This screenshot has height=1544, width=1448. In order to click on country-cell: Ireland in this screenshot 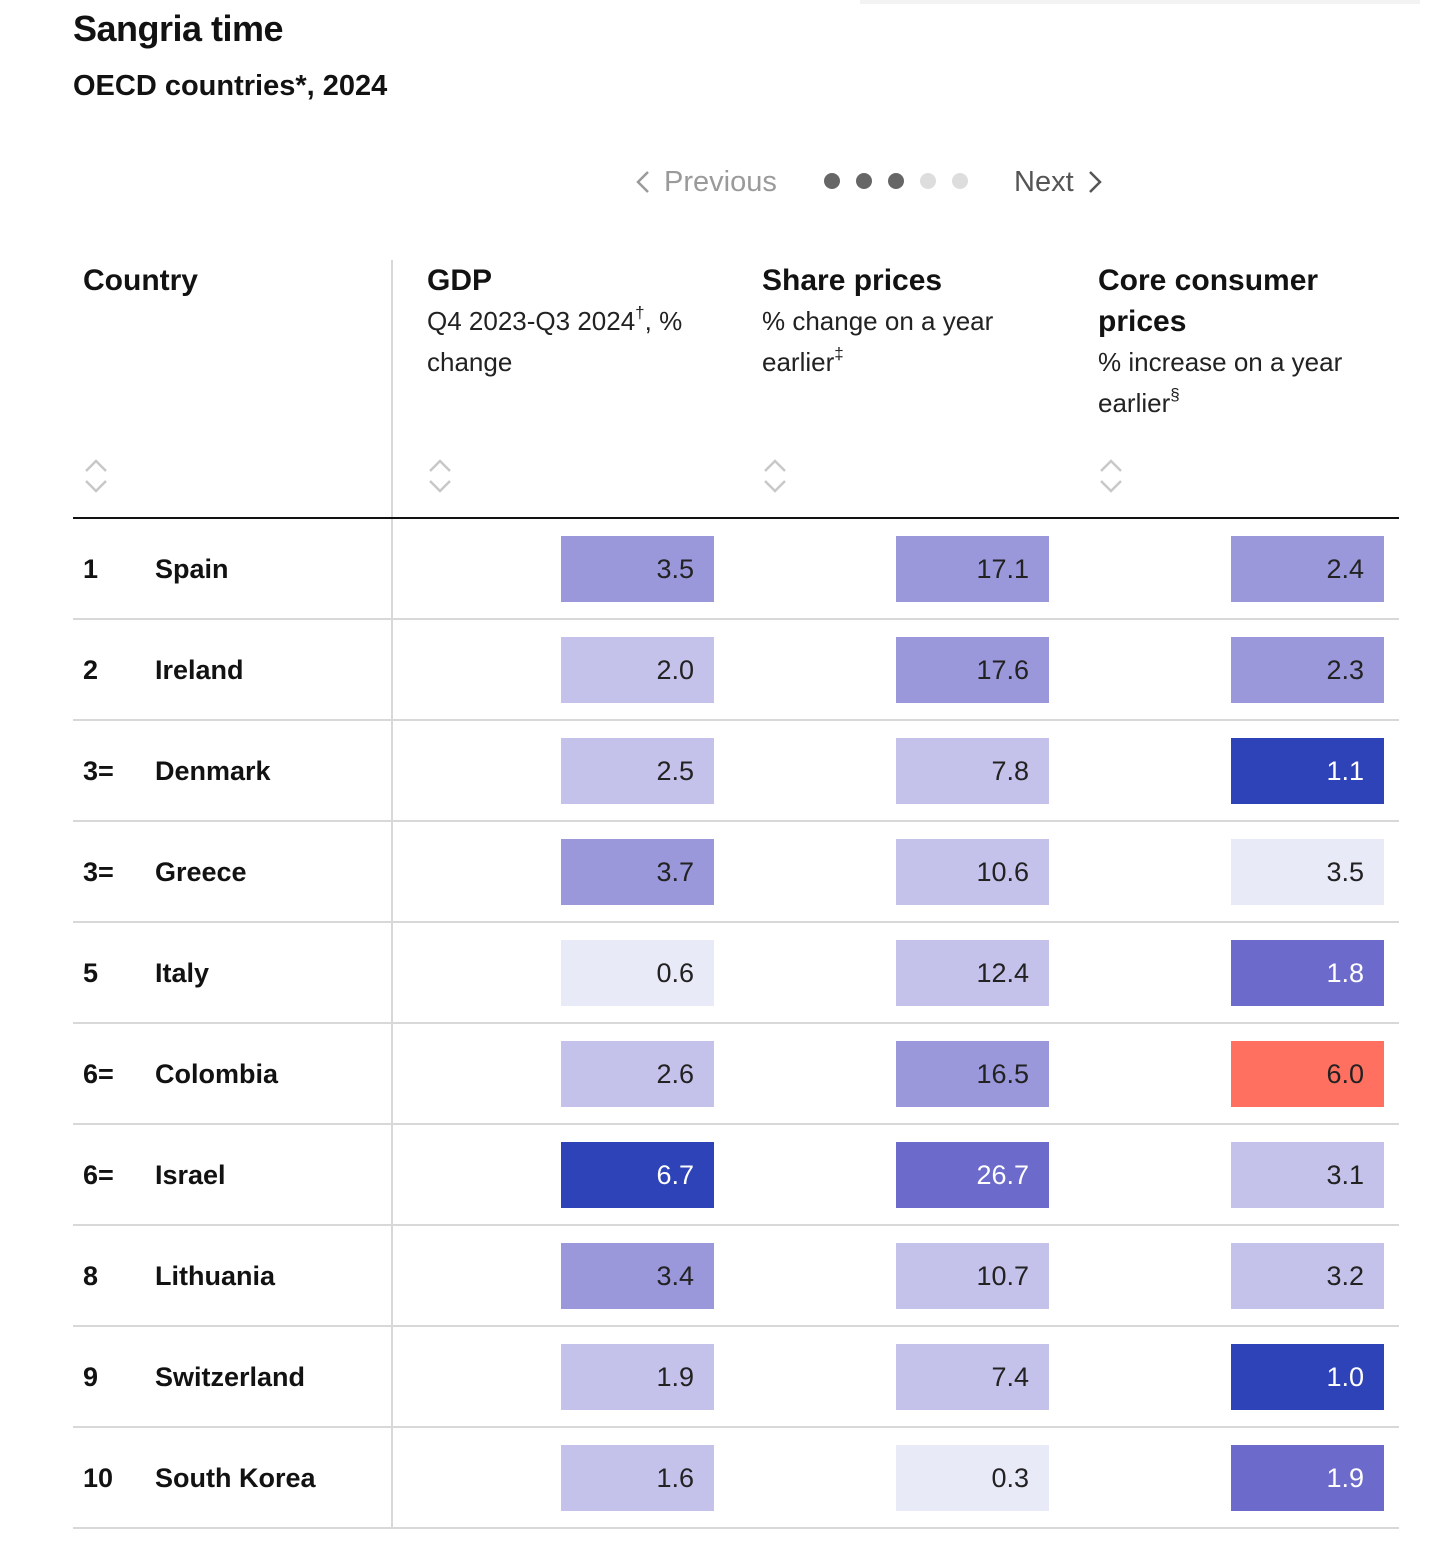, I will do `click(199, 670)`.